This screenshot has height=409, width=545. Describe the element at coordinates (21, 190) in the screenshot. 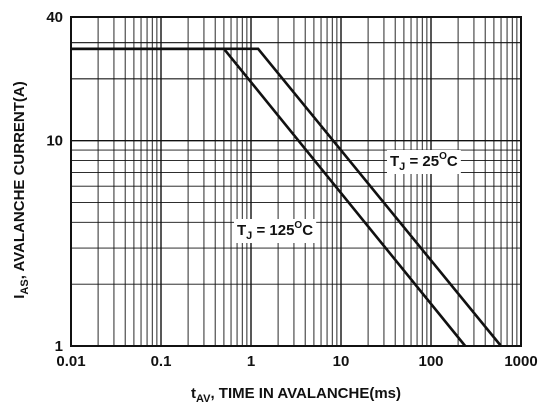

I see `y-axis-title: IAS, AVALANCHE CURRENT(A)` at that location.